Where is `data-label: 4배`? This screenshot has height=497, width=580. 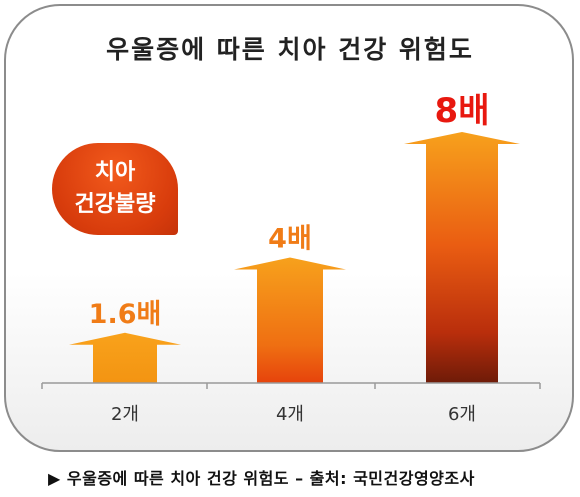 data-label: 4배 is located at coordinates (290, 239).